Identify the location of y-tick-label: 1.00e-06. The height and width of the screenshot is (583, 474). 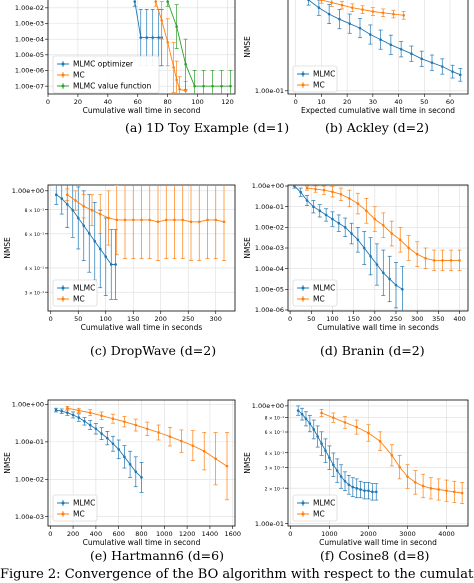
(269, 310).